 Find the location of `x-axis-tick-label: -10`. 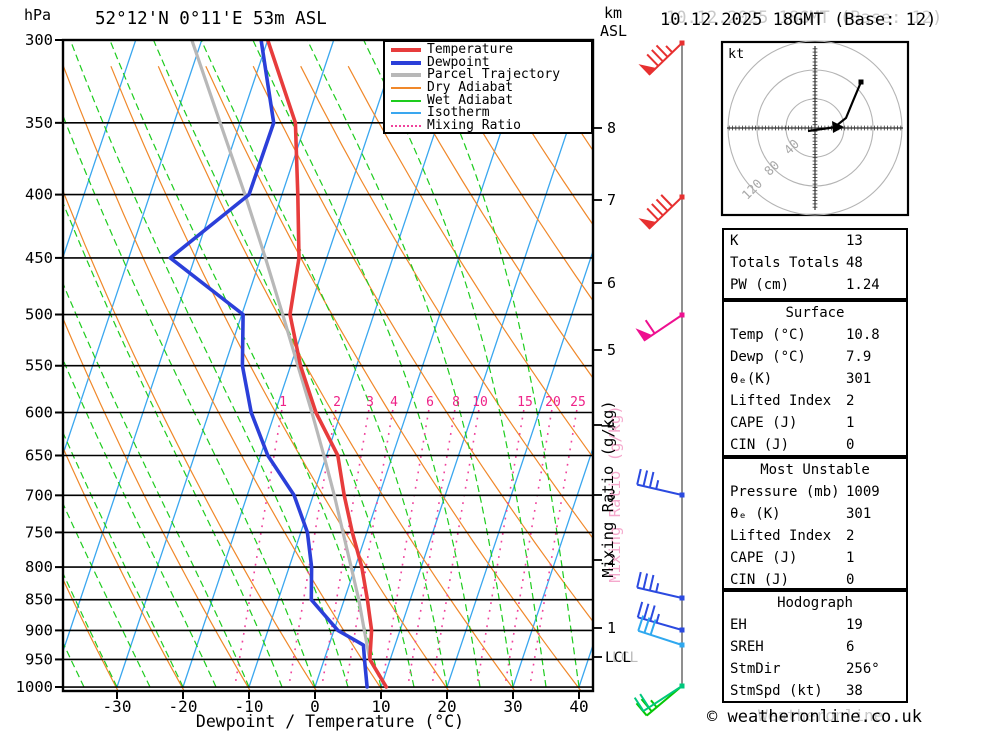

x-axis-tick-label: -10 is located at coordinates (249, 706).